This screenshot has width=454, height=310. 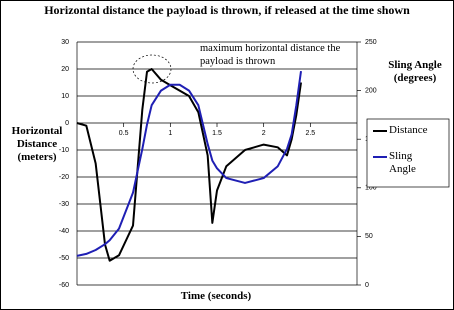 I want to click on legend-label: Distance, so click(x=408, y=130).